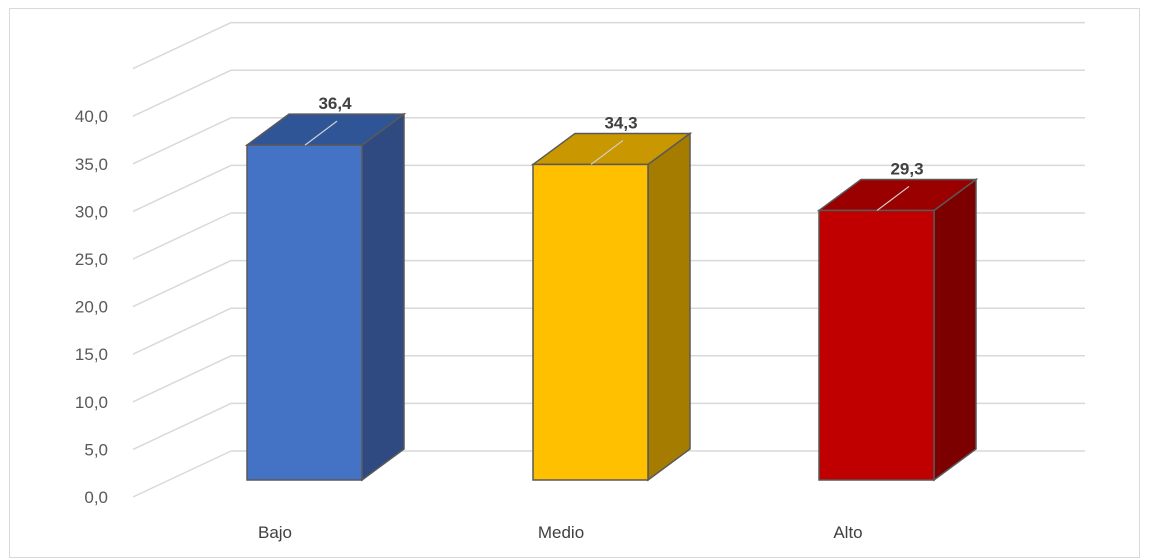 The height and width of the screenshot is (560, 1151). I want to click on y-tick-label: 30,0, so click(91, 211).